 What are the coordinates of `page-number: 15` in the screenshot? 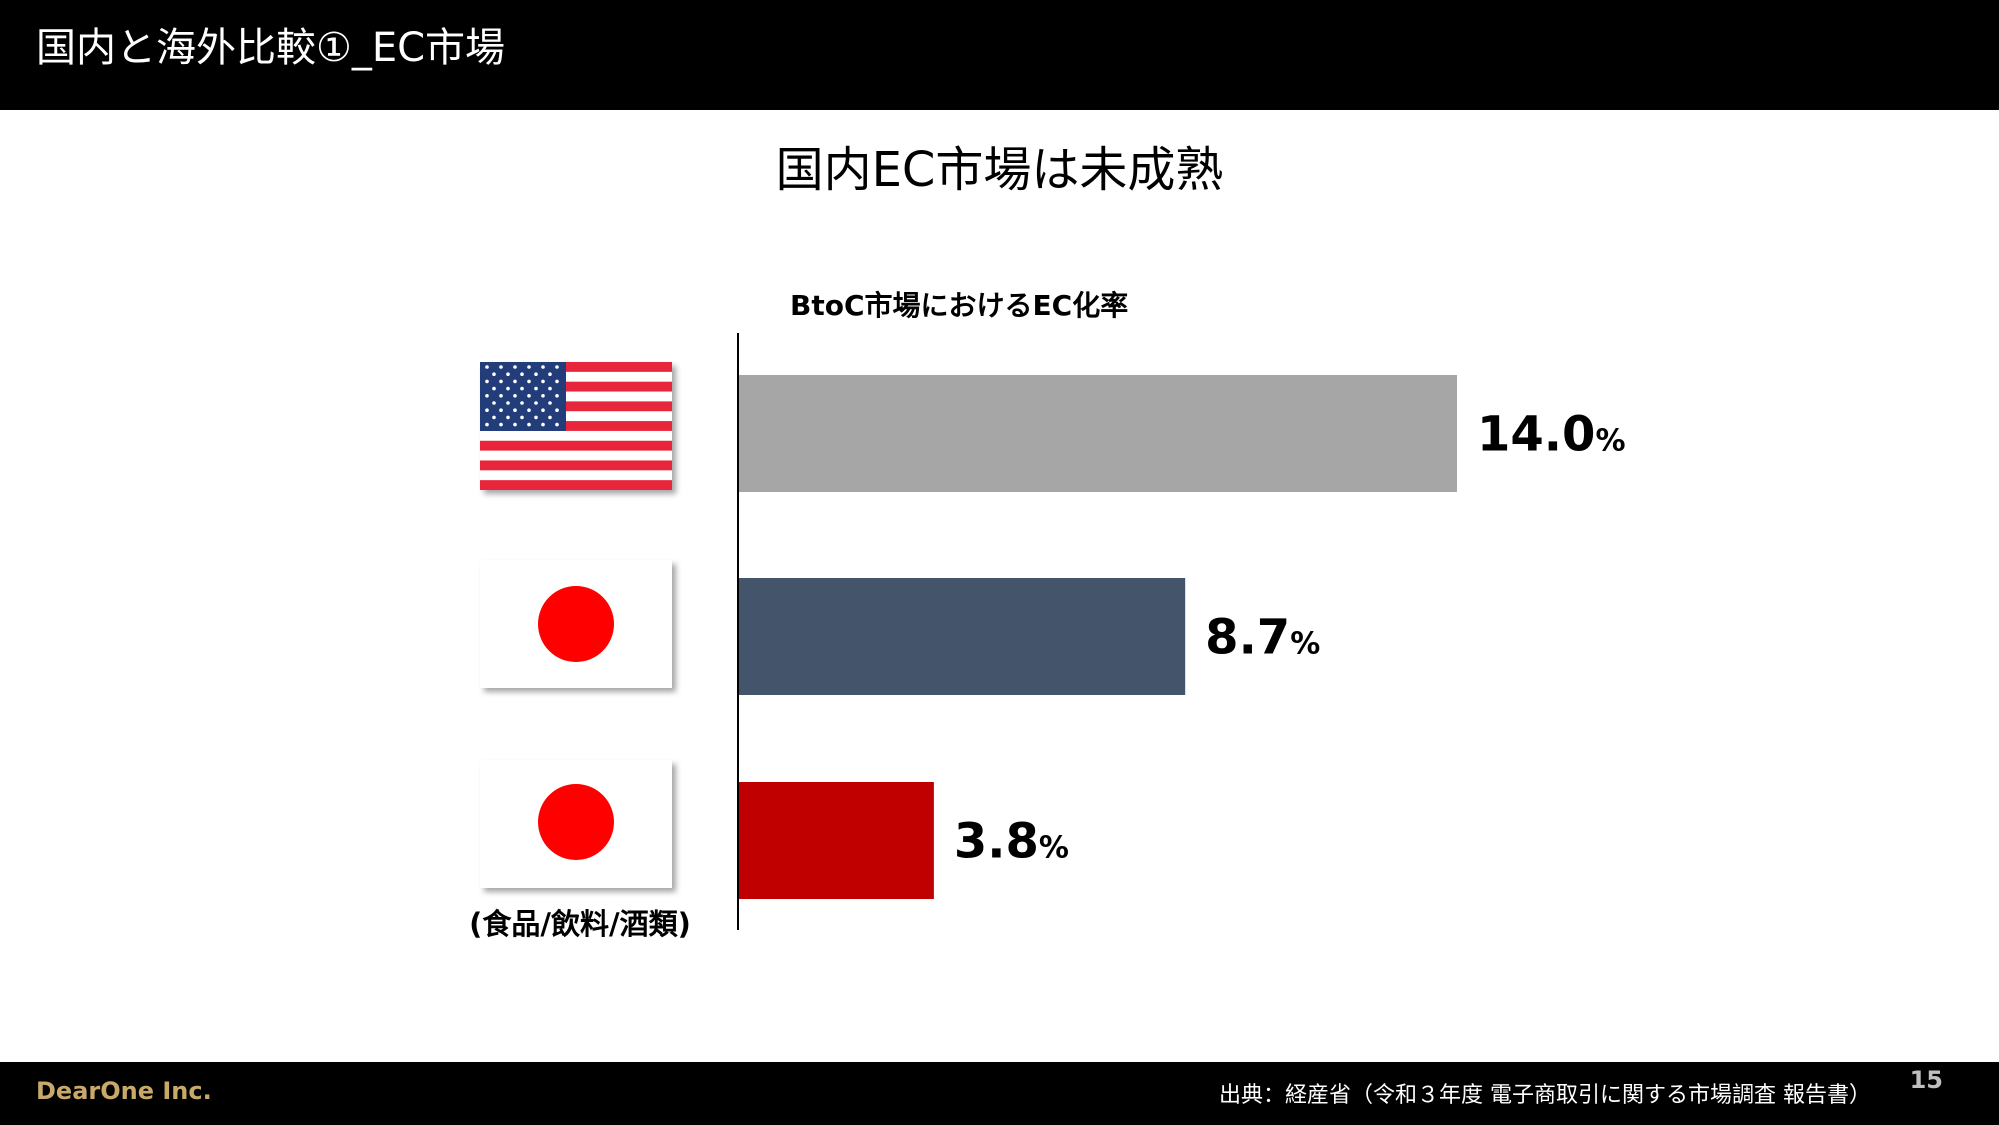 It's located at (1926, 1080).